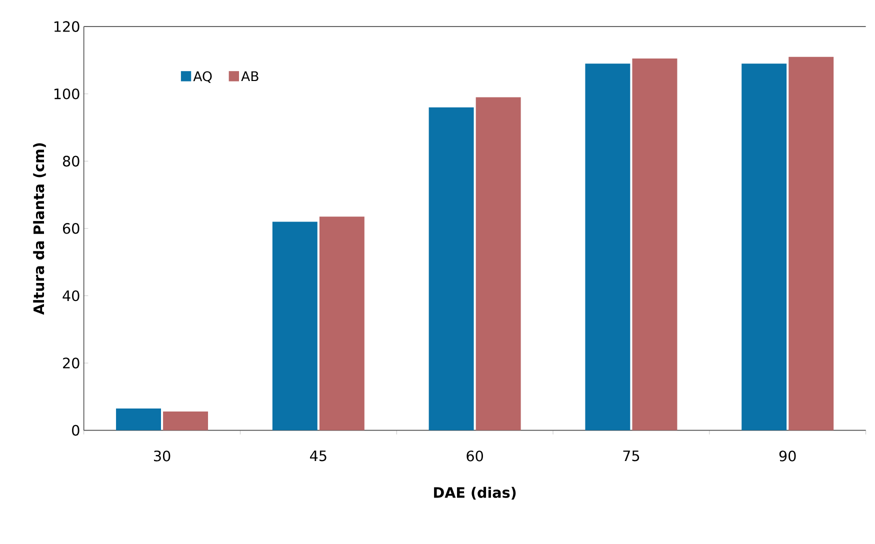 This screenshot has height=544, width=875. I want to click on x-axis-title: DAE (dias), so click(475, 493).